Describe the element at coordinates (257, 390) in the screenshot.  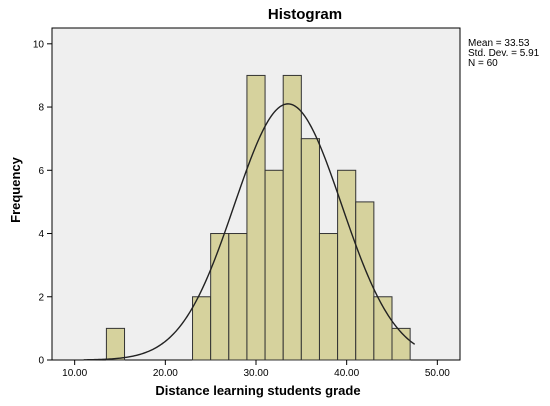
I see `x-axis-label: Distance learning students grade` at that location.